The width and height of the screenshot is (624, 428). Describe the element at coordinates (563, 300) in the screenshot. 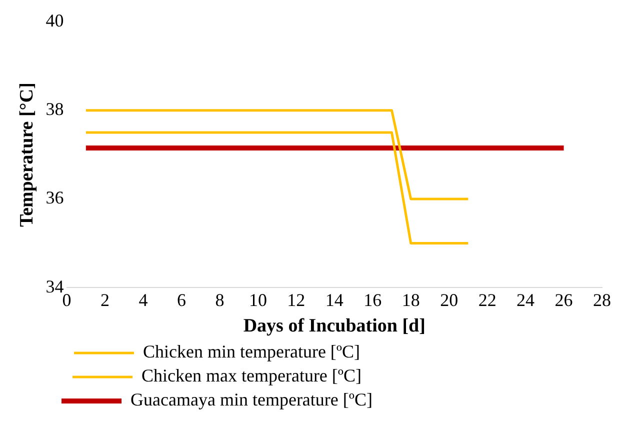

I see `x-tick-label: 26` at that location.